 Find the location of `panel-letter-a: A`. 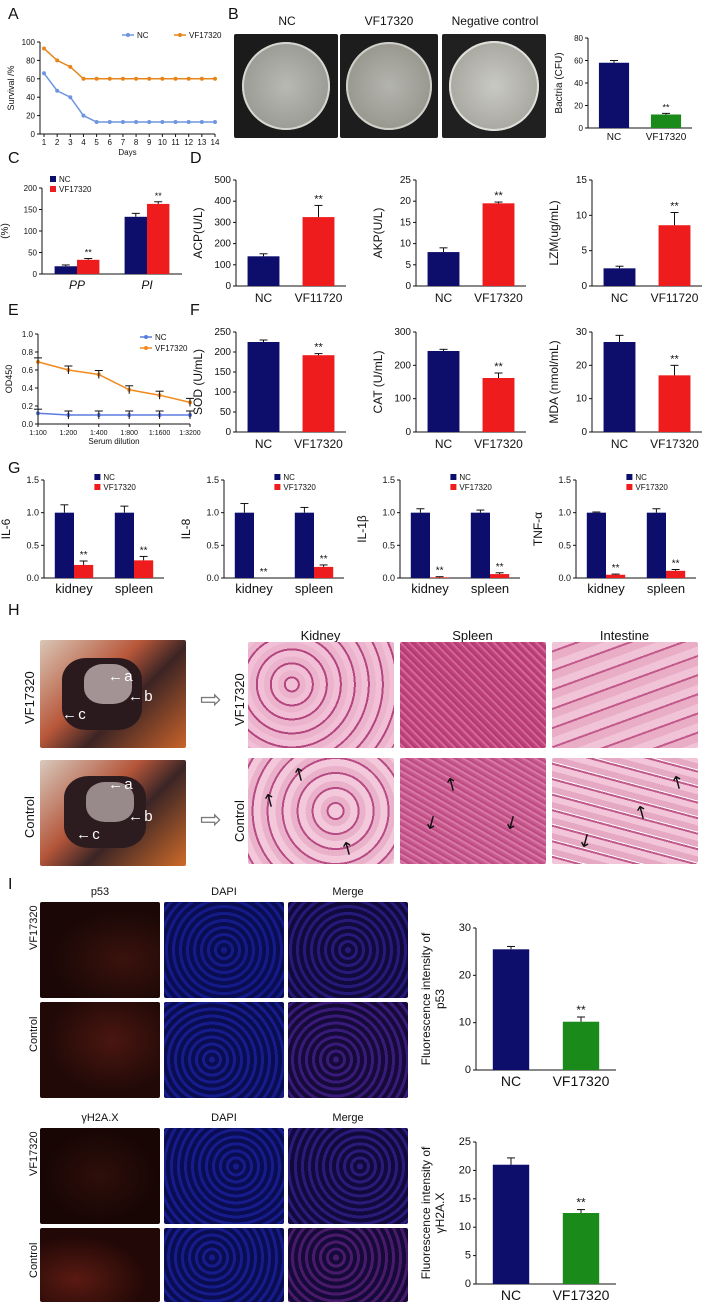

panel-letter-a: A is located at coordinates (13, 14).